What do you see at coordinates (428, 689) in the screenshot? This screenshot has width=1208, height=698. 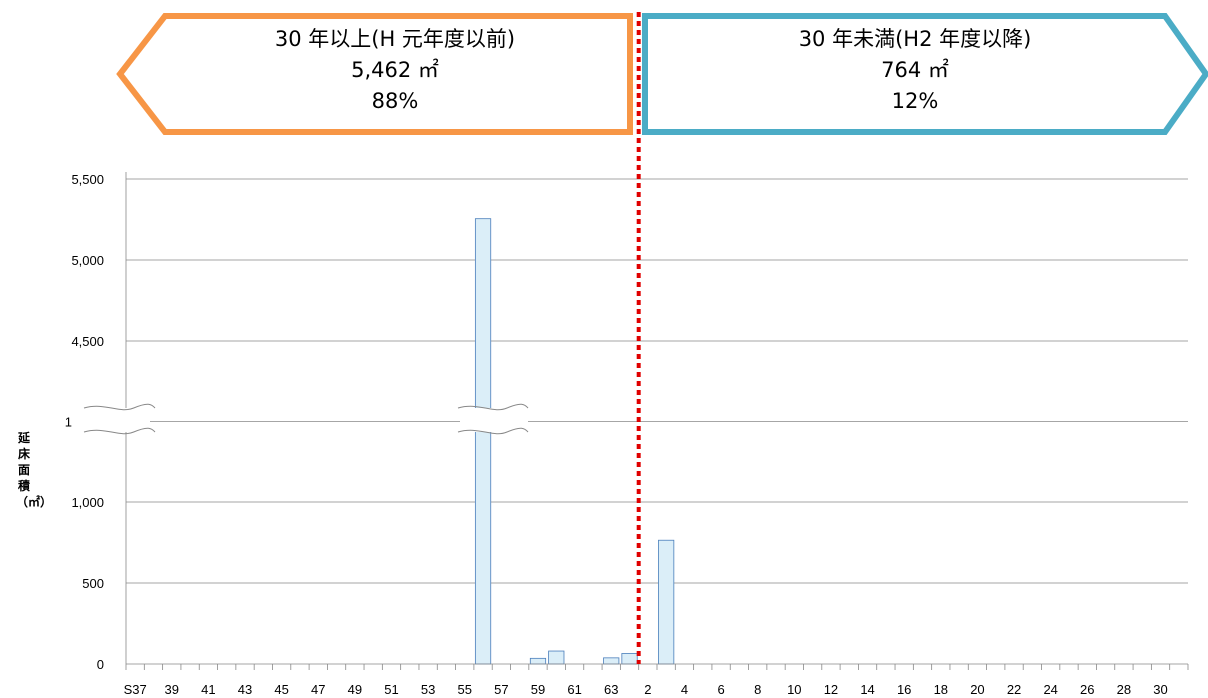 I see `x-tick-label: 53` at bounding box center [428, 689].